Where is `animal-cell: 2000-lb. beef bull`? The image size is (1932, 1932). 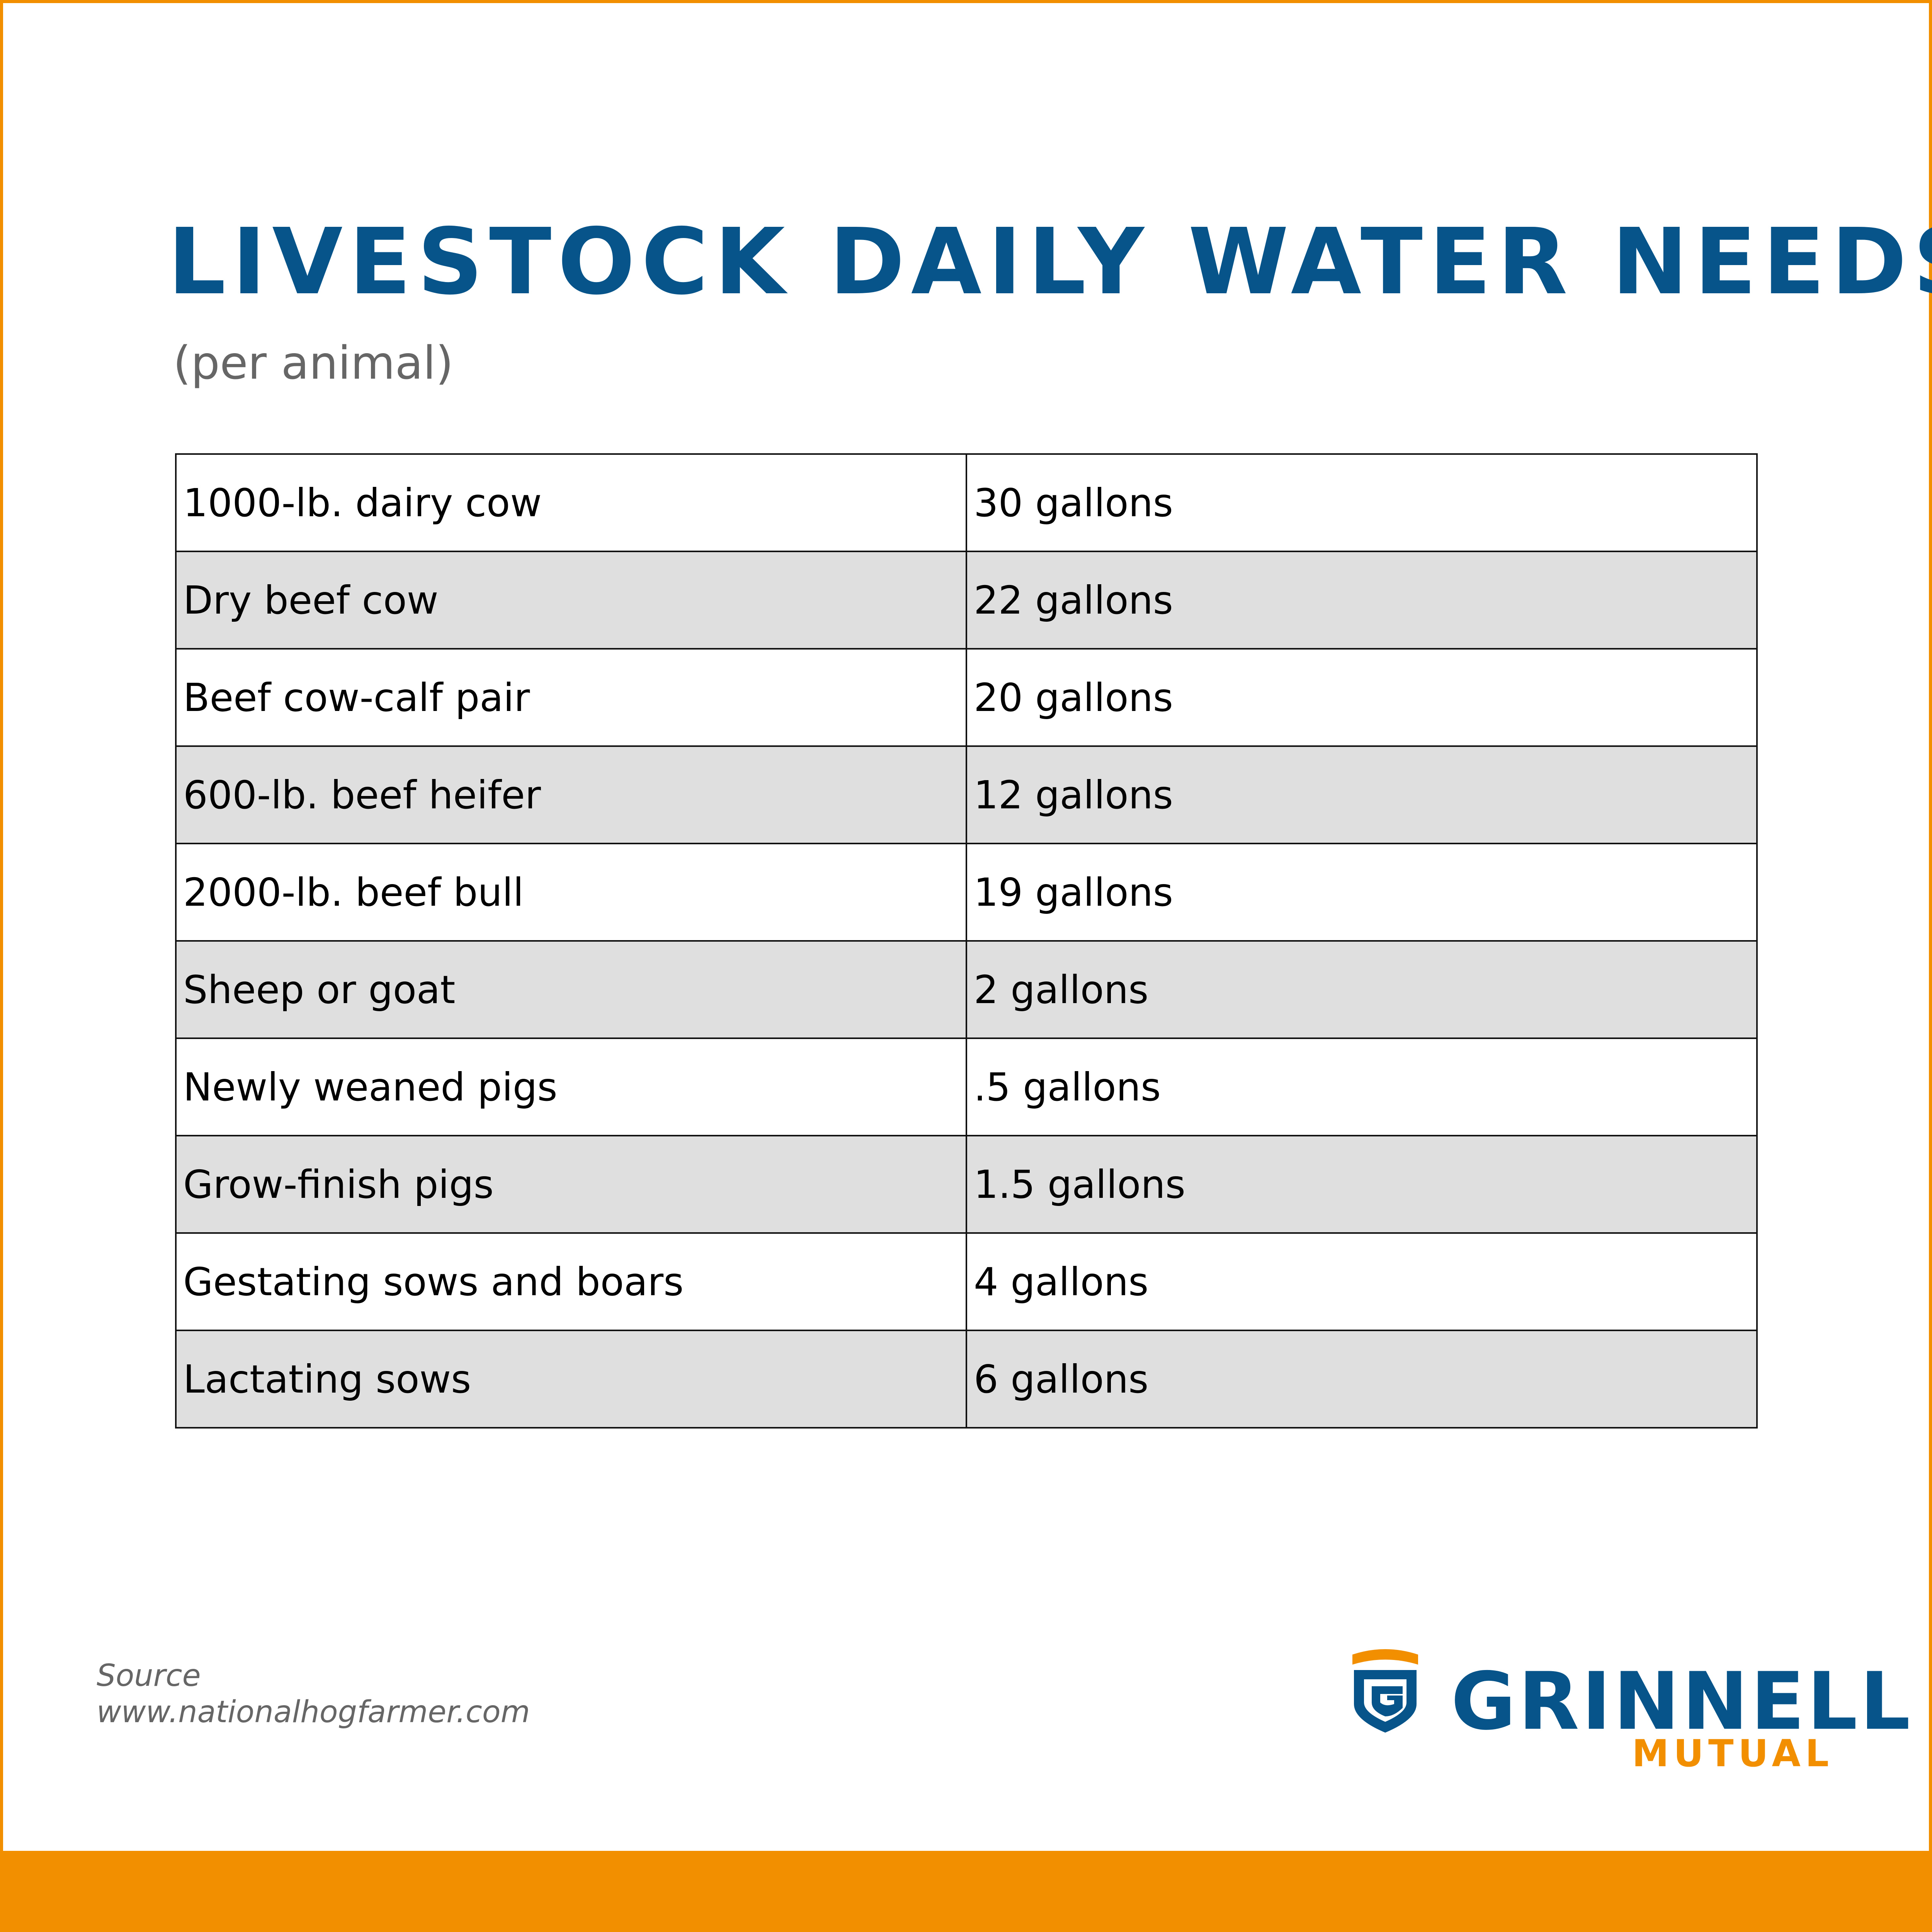
animal-cell: 2000-lb. beef bull is located at coordinates (571, 892).